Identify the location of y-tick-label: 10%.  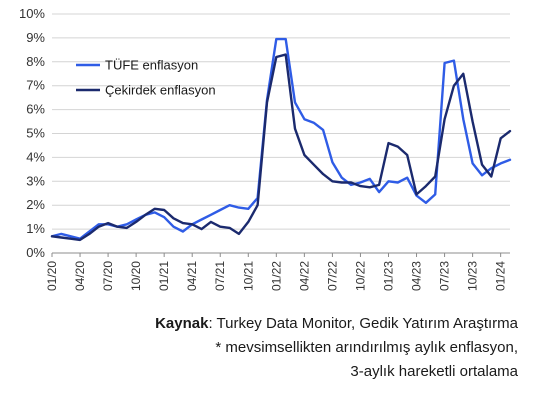
(32, 13).